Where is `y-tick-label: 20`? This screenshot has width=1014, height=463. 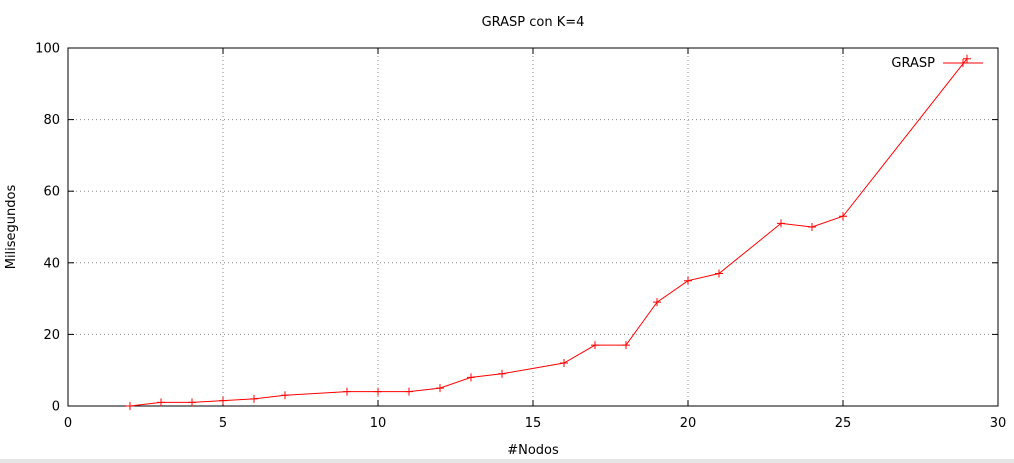 y-tick-label: 20 is located at coordinates (51, 335).